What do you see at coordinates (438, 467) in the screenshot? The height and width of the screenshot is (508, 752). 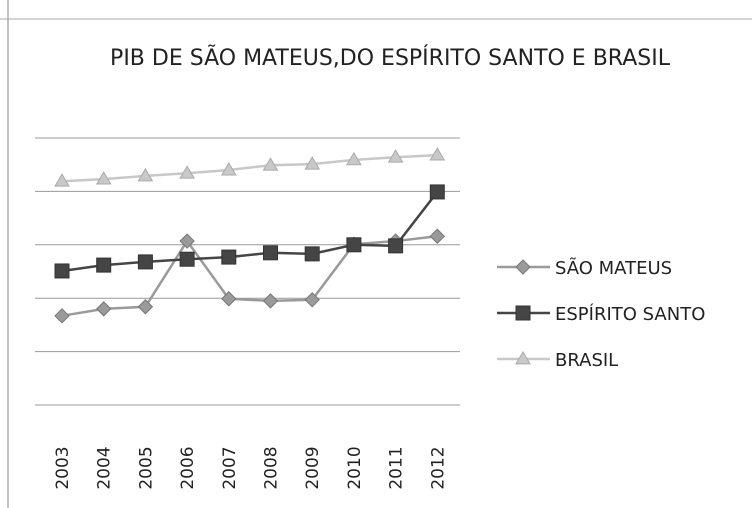 I see `x-tick-label: 2012` at bounding box center [438, 467].